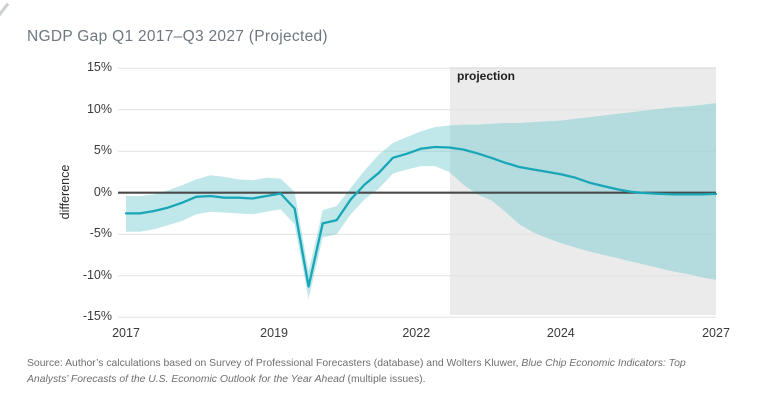 The image size is (768, 411). I want to click on x-tick-label-2027: 2027, so click(716, 333).